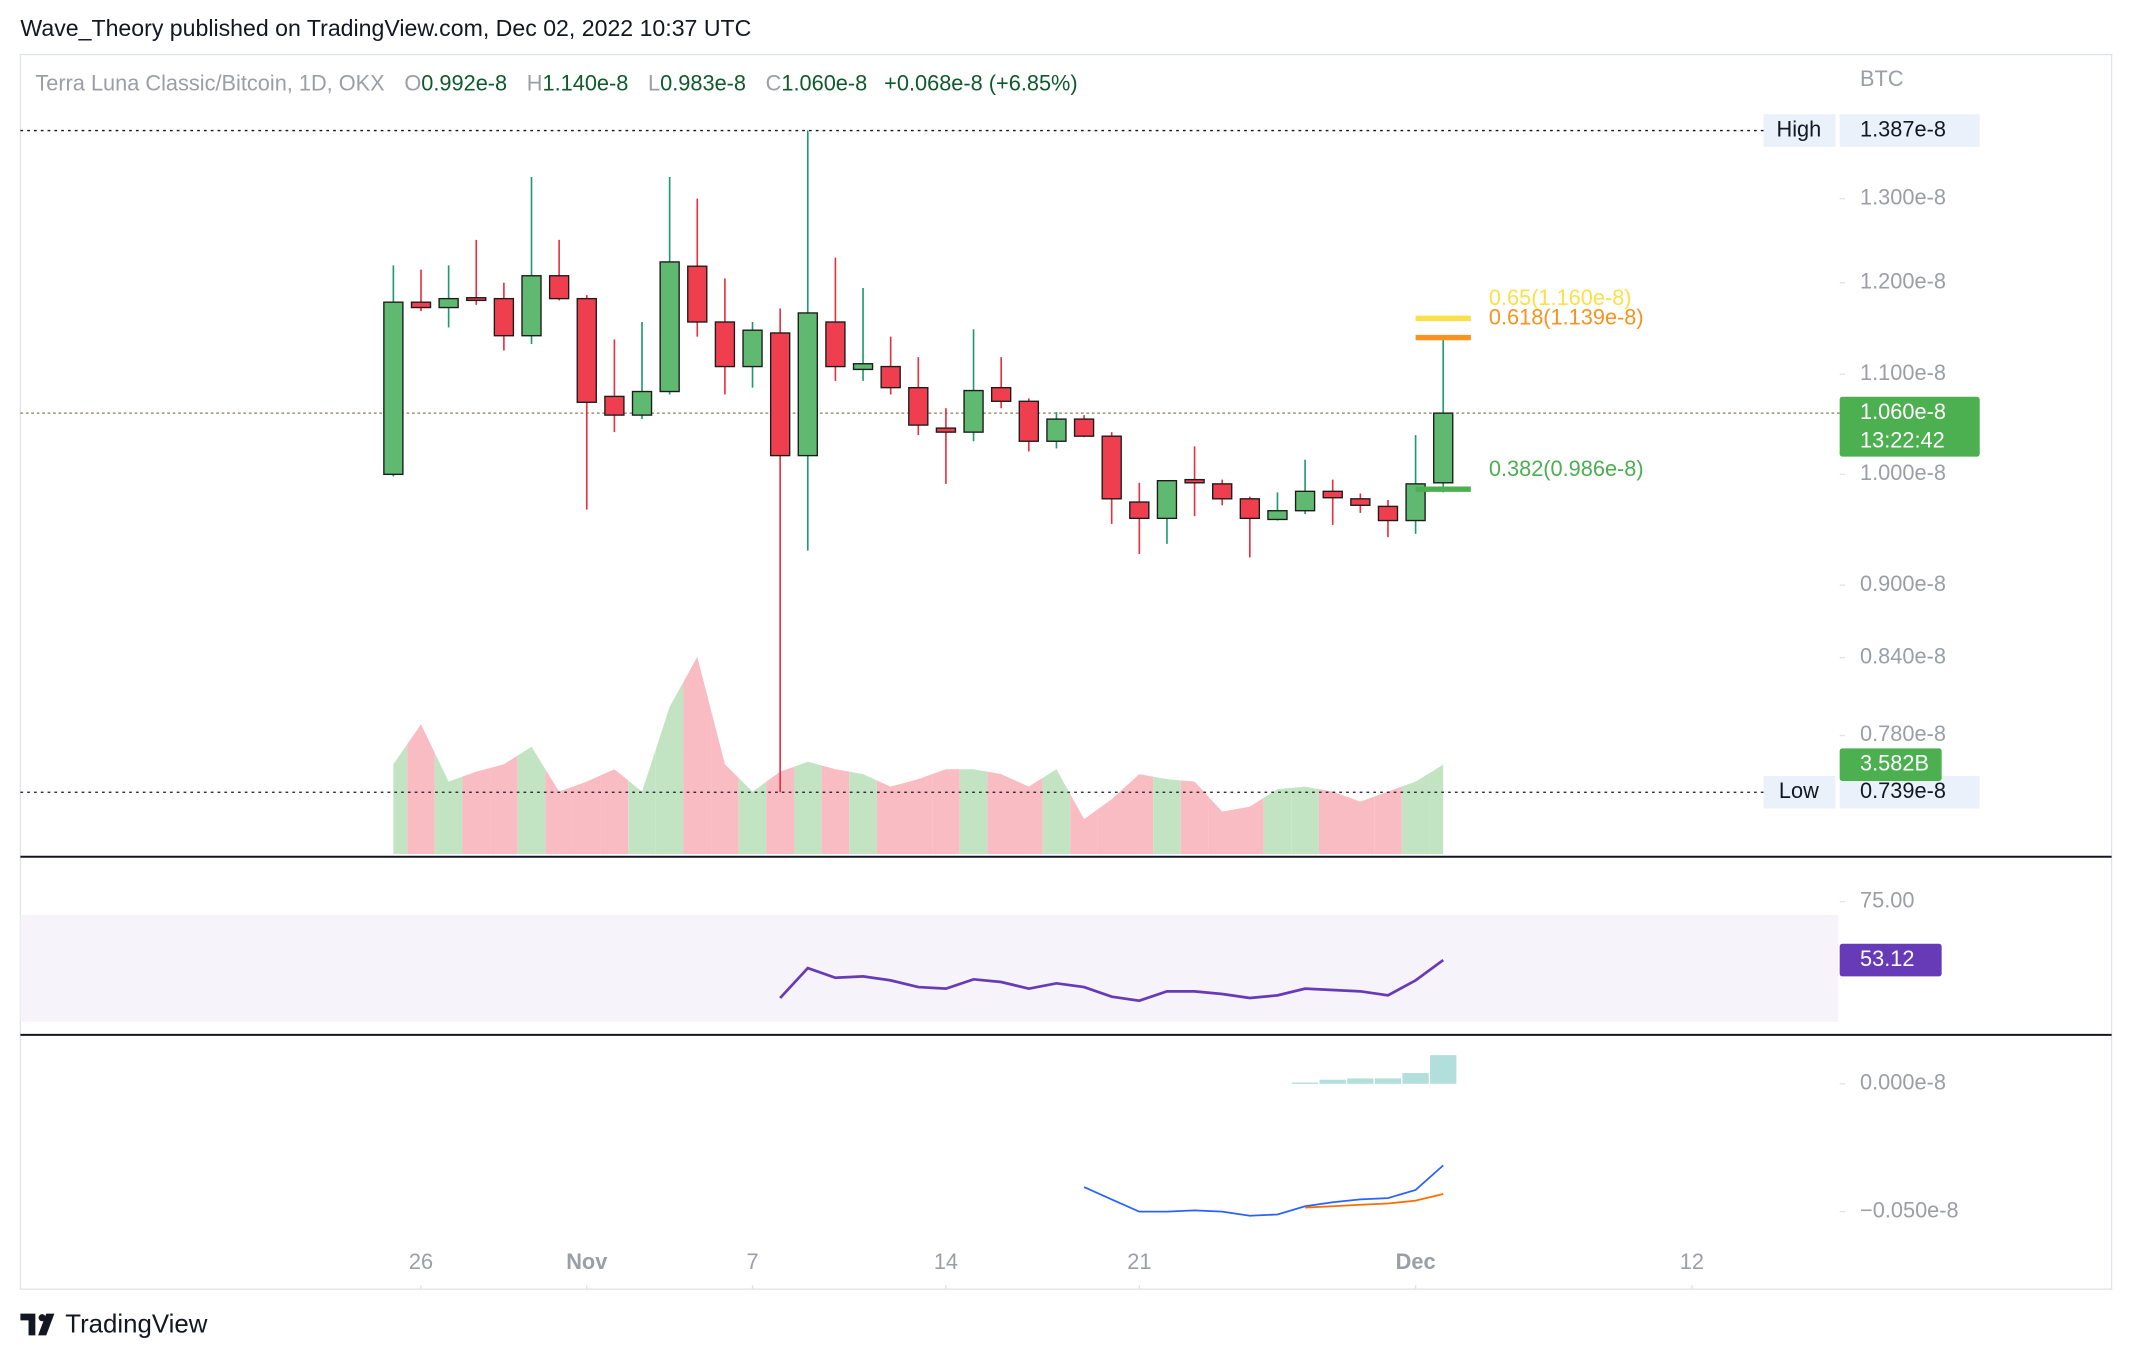 The width and height of the screenshot is (2132, 1360). What do you see at coordinates (1902, 439) in the screenshot?
I see `countdown: 13:22:42` at bounding box center [1902, 439].